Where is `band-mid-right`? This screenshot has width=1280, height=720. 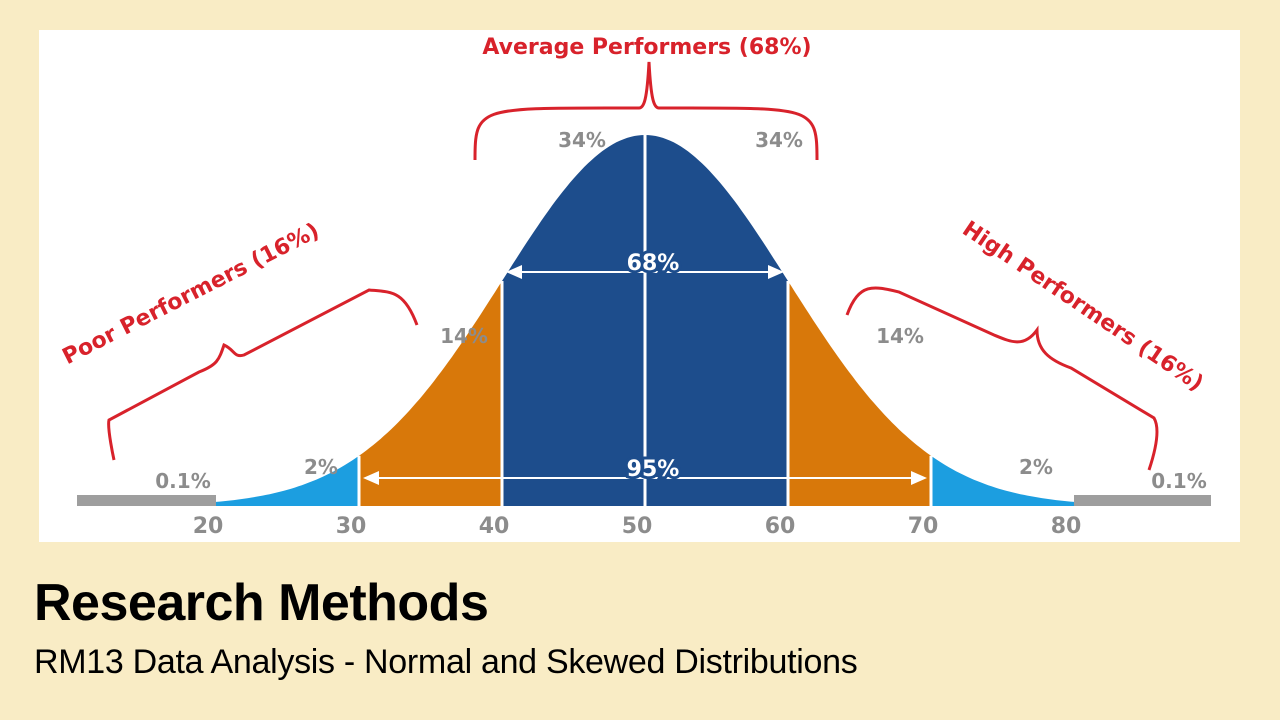 band-mid-right is located at coordinates (859, 393).